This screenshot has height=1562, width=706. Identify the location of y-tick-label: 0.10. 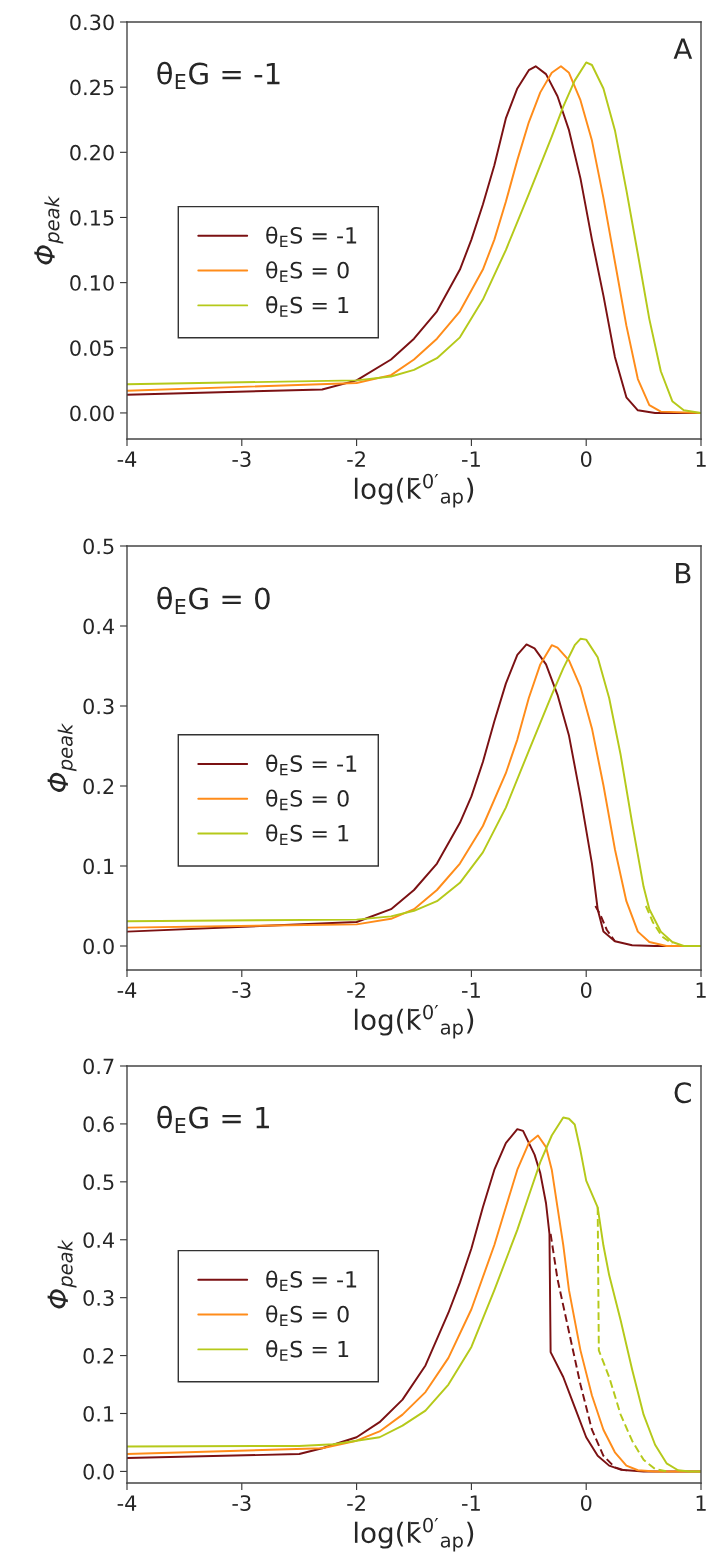
(92, 283).